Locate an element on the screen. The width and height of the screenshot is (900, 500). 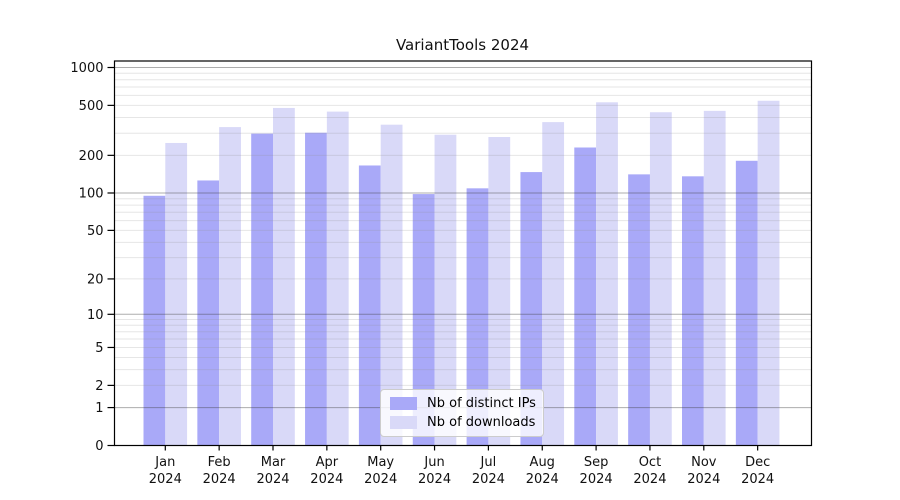
legend-item-distinct-ips: Nb of distinct IPs is located at coordinates (463, 403).